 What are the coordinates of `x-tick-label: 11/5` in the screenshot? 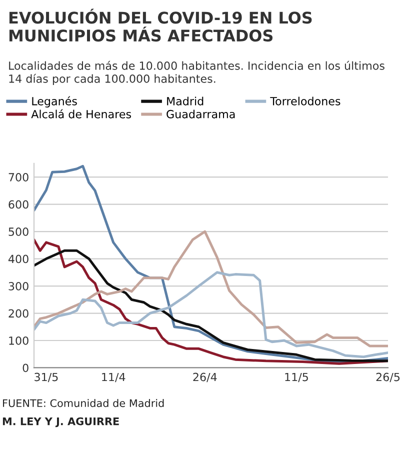 It's located at (296, 377).